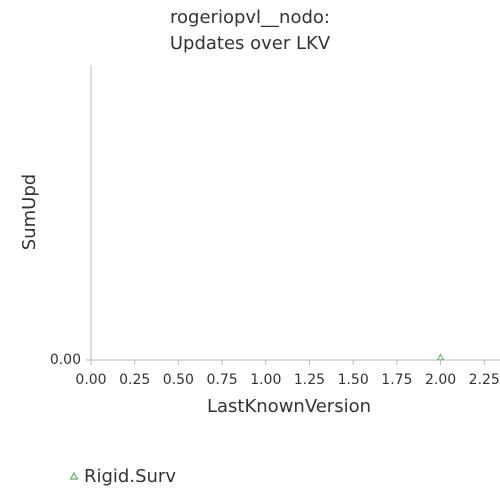 Image resolution: width=500 pixels, height=500 pixels. What do you see at coordinates (250, 17) in the screenshot?
I see `chart-title: rogeriopvl__nodo:` at bounding box center [250, 17].